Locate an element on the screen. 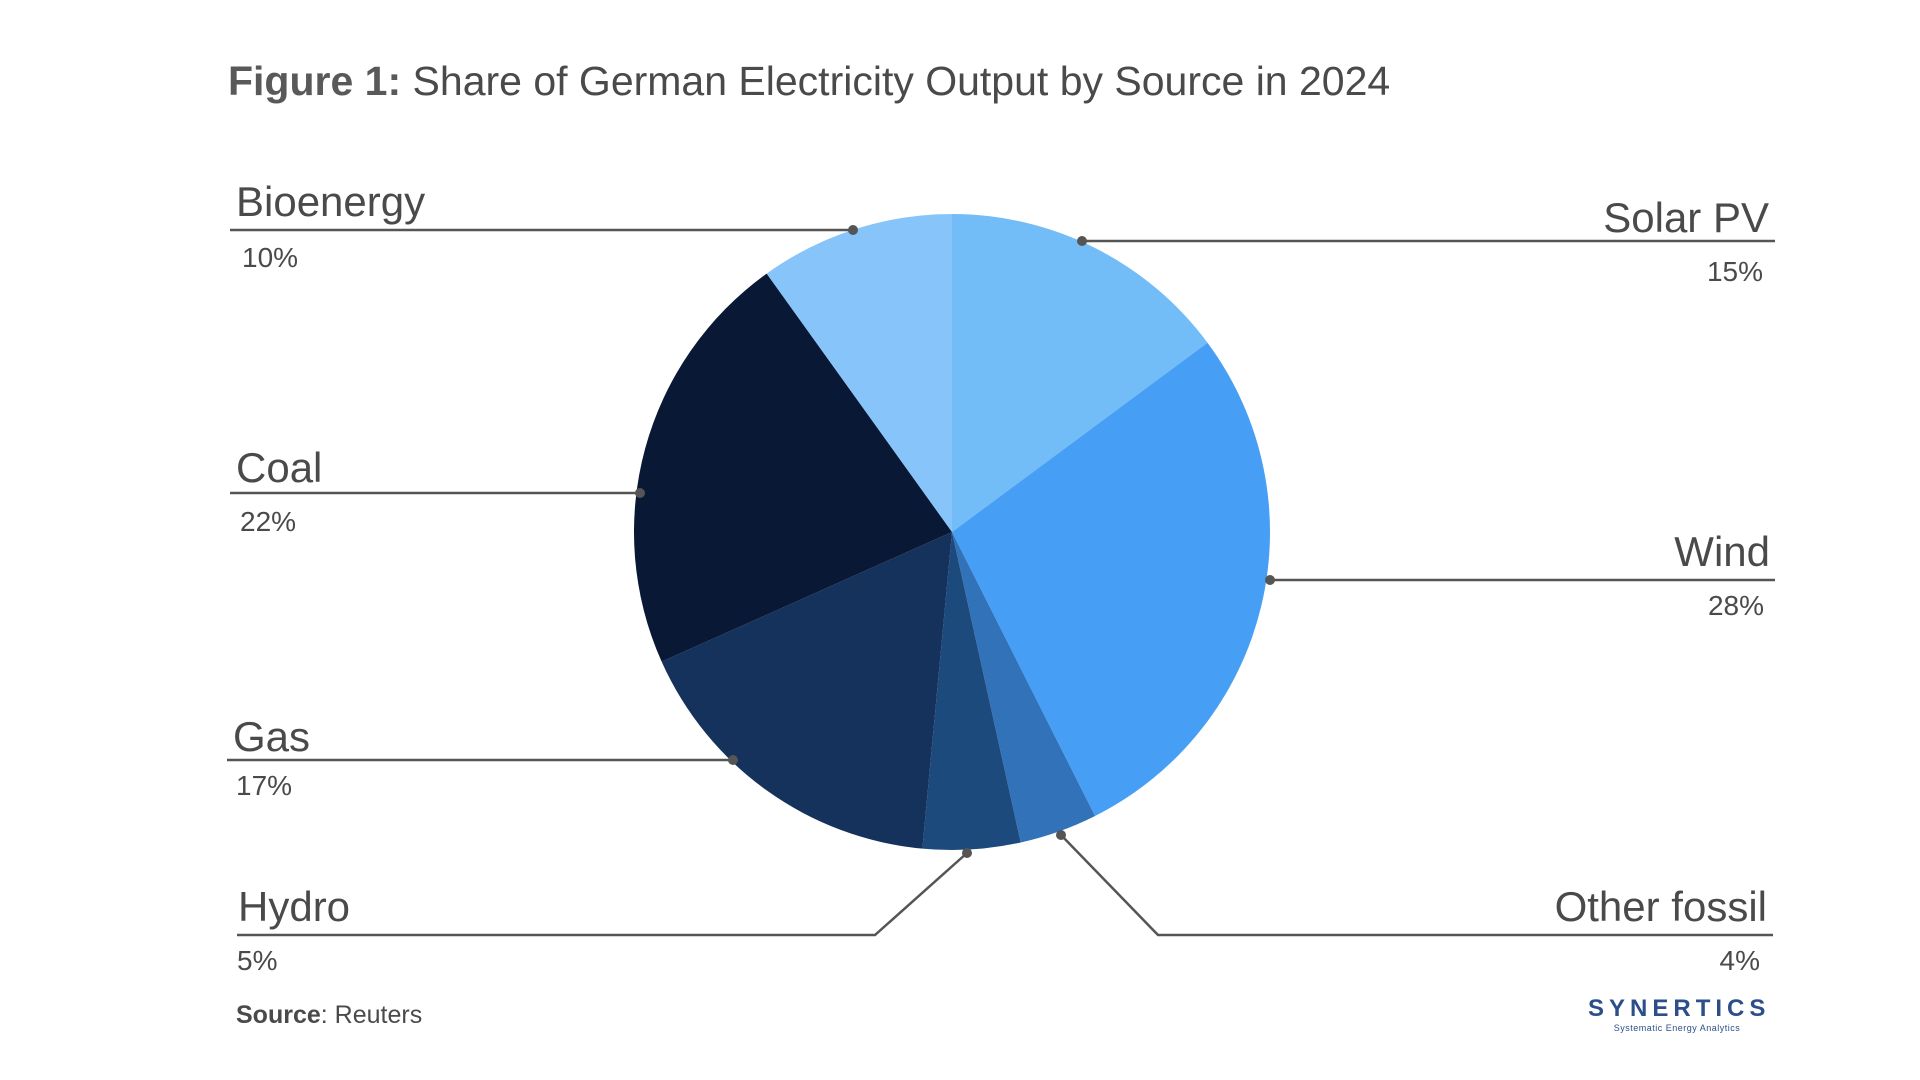 This screenshot has height=1080, width=1920. slice-value-other-fossil: 4% is located at coordinates (1740, 961).